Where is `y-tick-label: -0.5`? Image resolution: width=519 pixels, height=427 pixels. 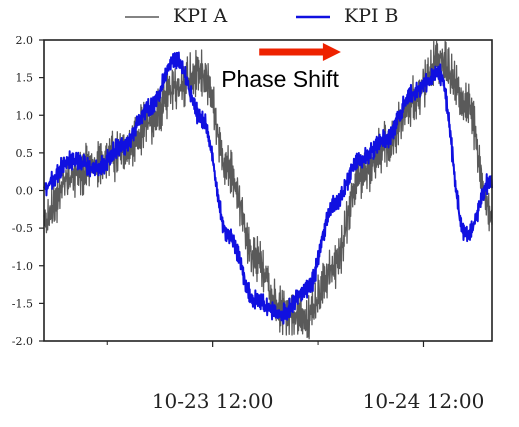
y-tick-label: -0.5 is located at coordinates (22, 228).